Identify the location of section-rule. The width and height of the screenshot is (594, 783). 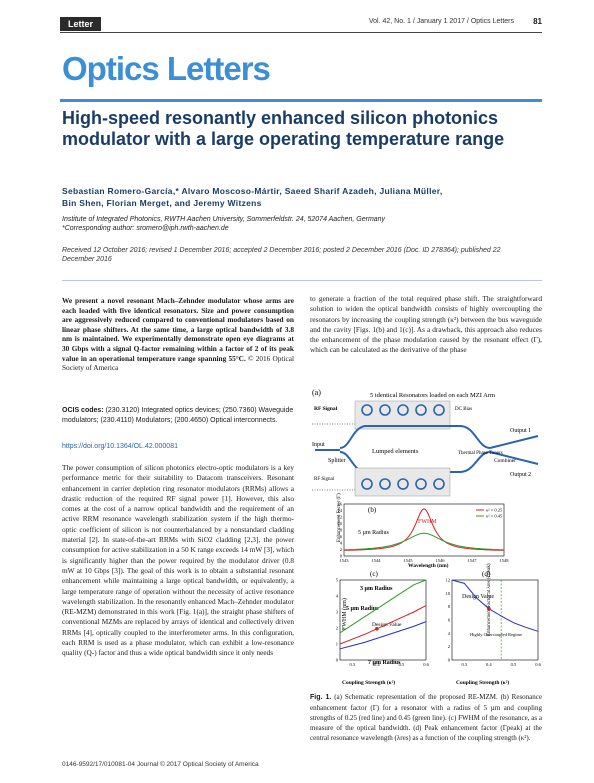
(302, 280).